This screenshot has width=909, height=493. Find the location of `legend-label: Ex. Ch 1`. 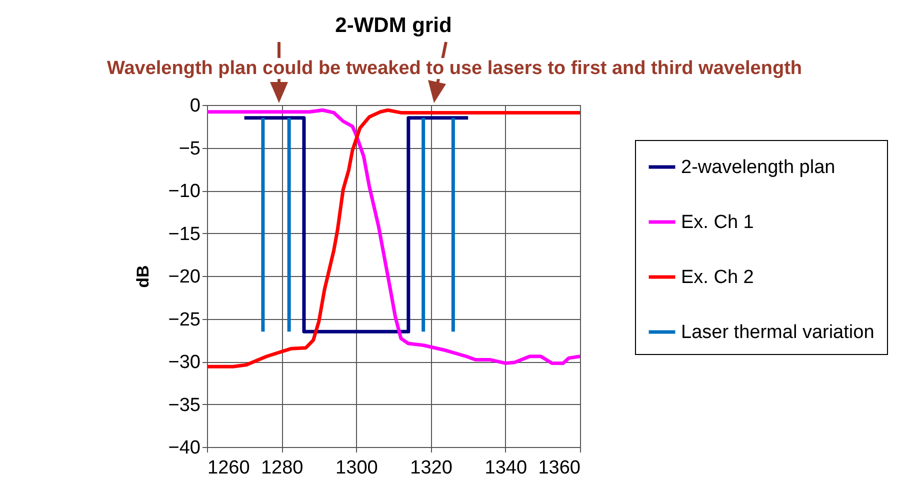

legend-label: Ex. Ch 1 is located at coordinates (717, 222).